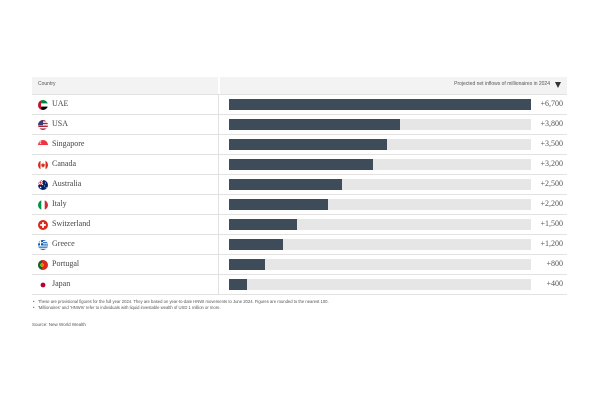 The height and width of the screenshot is (404, 600). I want to click on table-row: Italy +2,200, so click(299, 205).